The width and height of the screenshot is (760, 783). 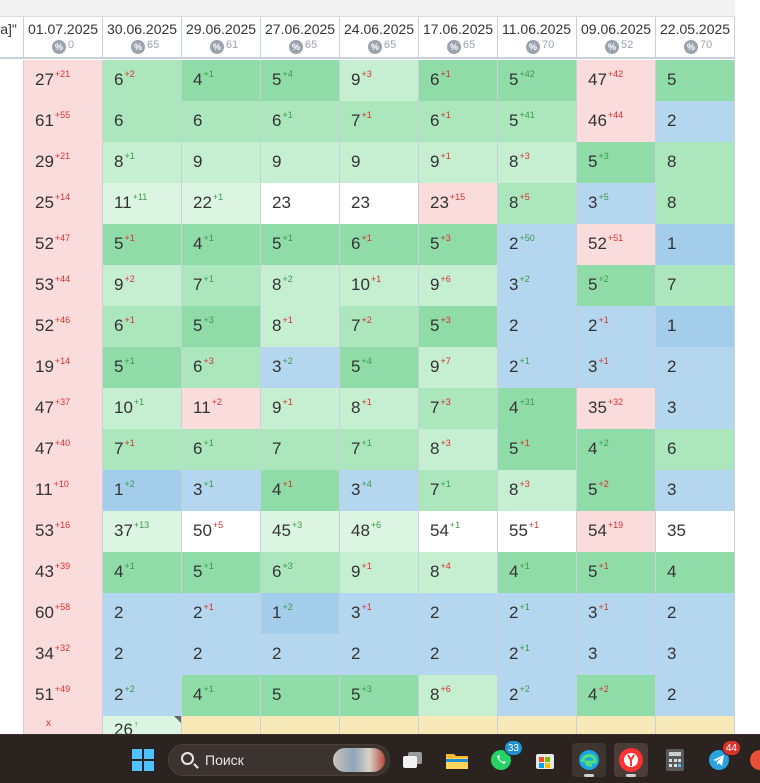 What do you see at coordinates (221, 38) in the screenshot?
I see `column-header: 29.06.2025% 61` at bounding box center [221, 38].